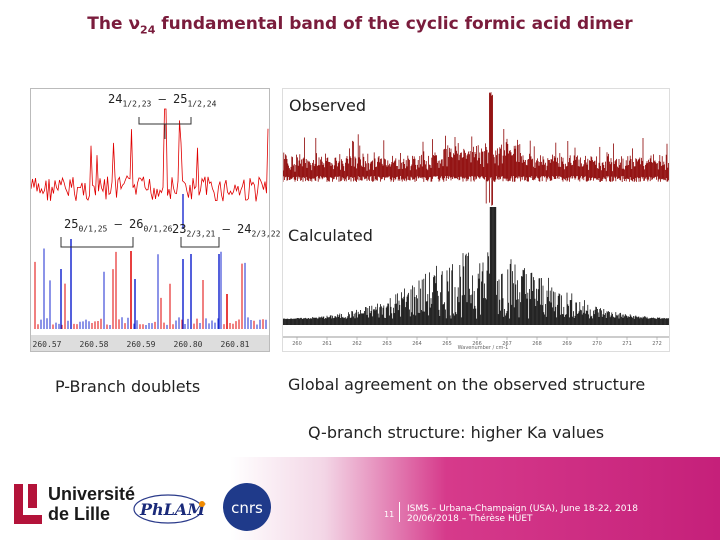 This screenshot has width=720, height=540. What do you see at coordinates (47, 344) in the screenshot?
I see `x-tick-label: 260.57` at bounding box center [47, 344].